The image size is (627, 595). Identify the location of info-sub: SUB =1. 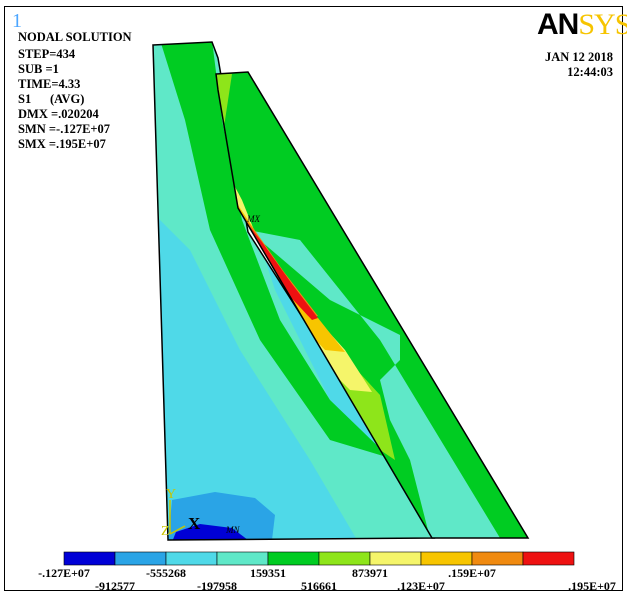
(38, 69).